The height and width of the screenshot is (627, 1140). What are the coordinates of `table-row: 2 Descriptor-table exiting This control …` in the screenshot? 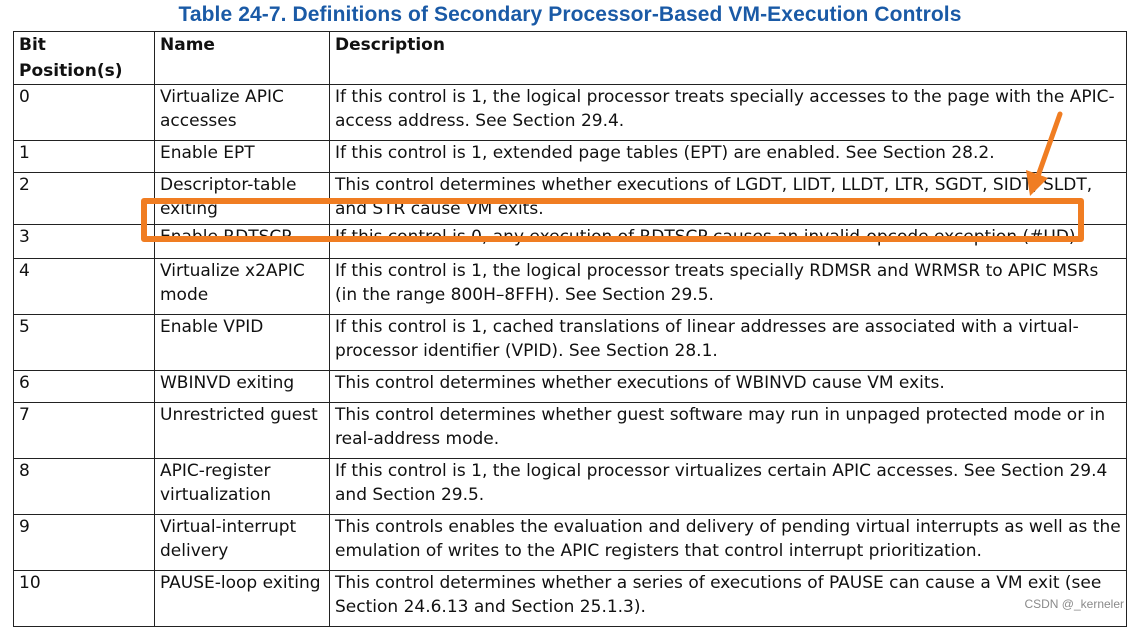 It's located at (570, 198).